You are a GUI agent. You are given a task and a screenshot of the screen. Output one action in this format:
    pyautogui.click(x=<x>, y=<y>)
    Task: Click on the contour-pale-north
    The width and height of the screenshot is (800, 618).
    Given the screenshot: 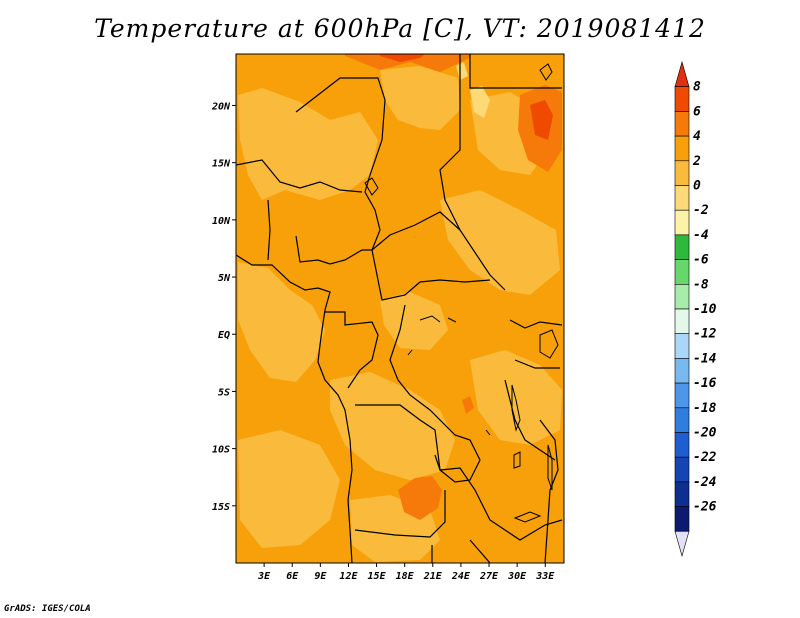 What is the action you would take?
    pyautogui.click(x=480, y=102)
    